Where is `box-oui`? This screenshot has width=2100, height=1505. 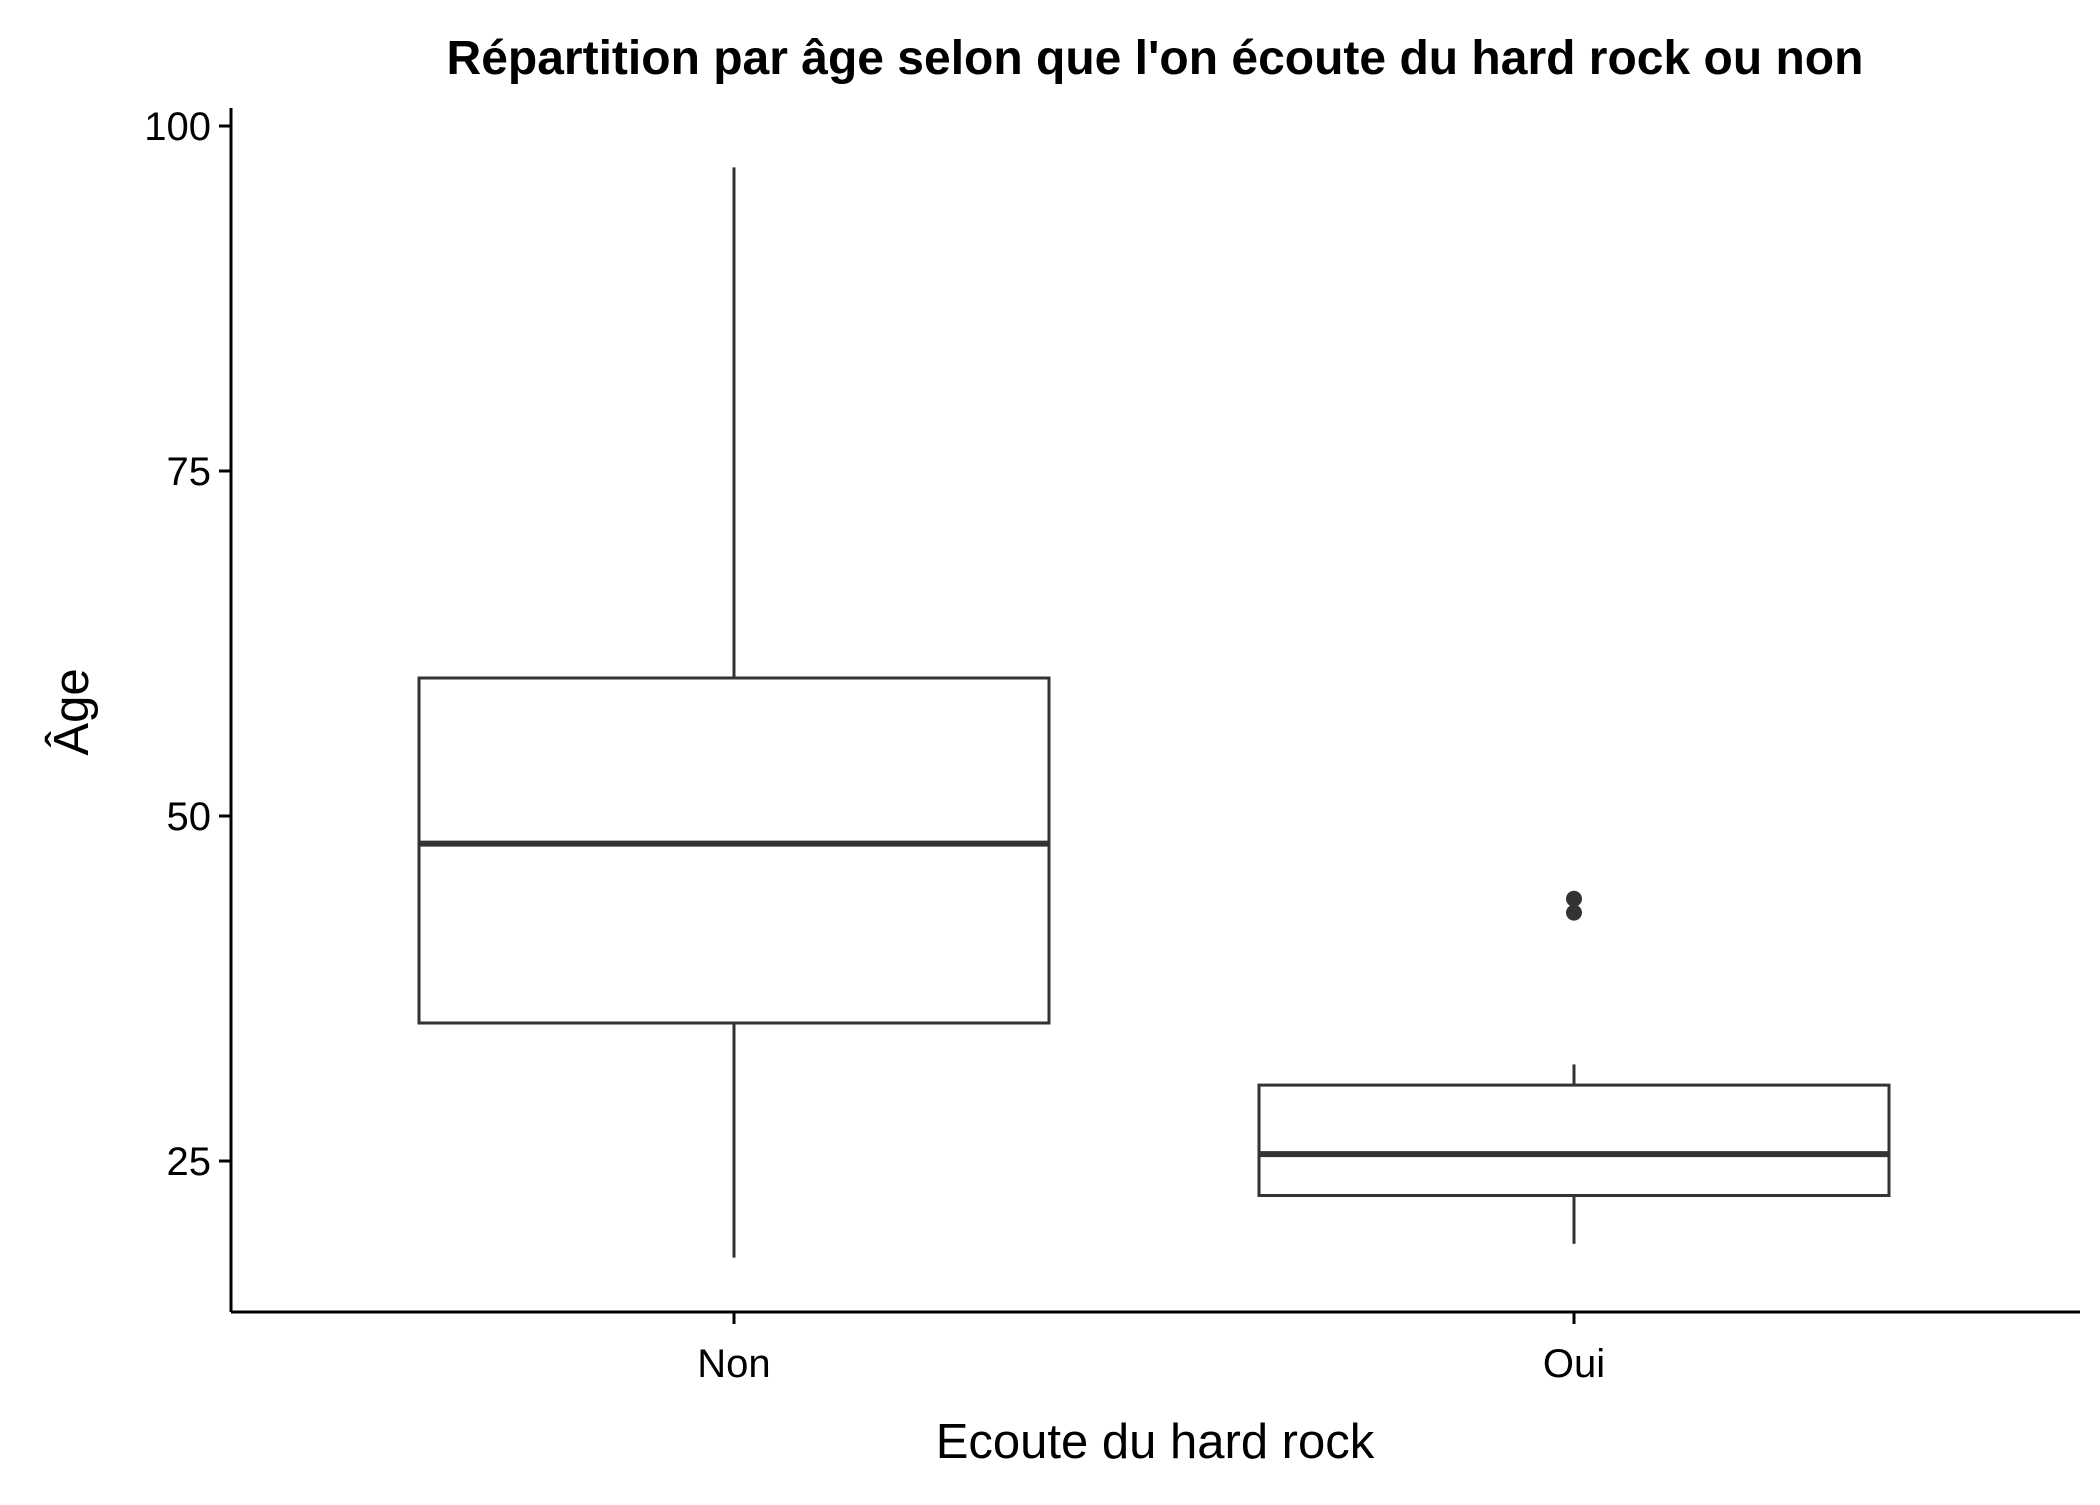 box-oui is located at coordinates (1574, 1140).